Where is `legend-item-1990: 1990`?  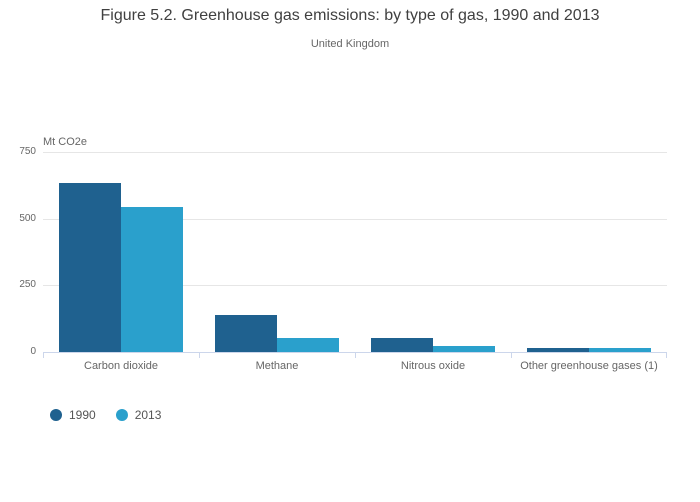 legend-item-1990: 1990 is located at coordinates (73, 415).